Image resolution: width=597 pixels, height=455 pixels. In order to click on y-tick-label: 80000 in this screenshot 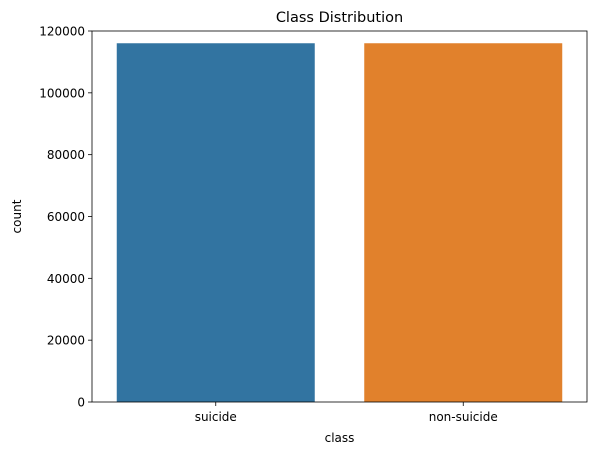, I will do `click(66, 155)`.